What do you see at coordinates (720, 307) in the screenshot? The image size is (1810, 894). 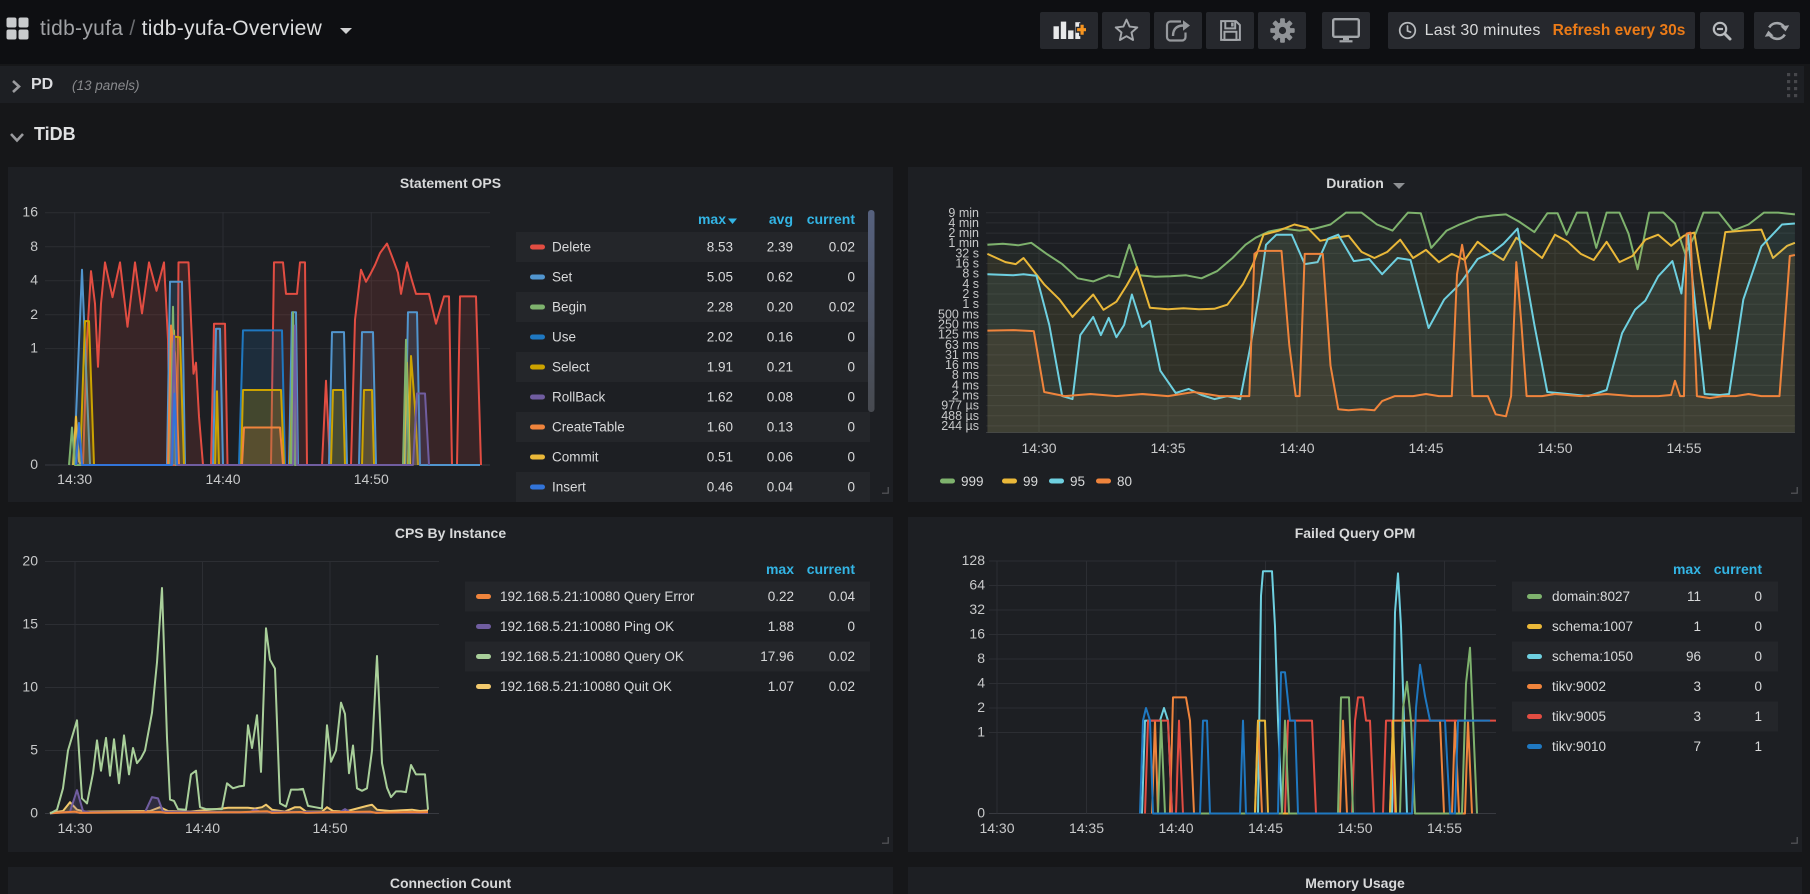 I see `svg-text: 2.28` at bounding box center [720, 307].